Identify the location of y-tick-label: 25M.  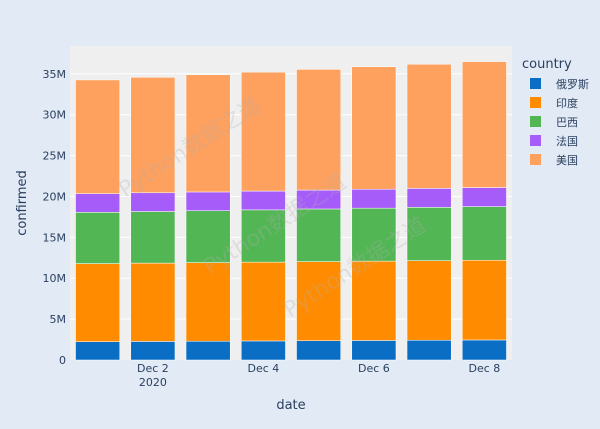
(55, 156).